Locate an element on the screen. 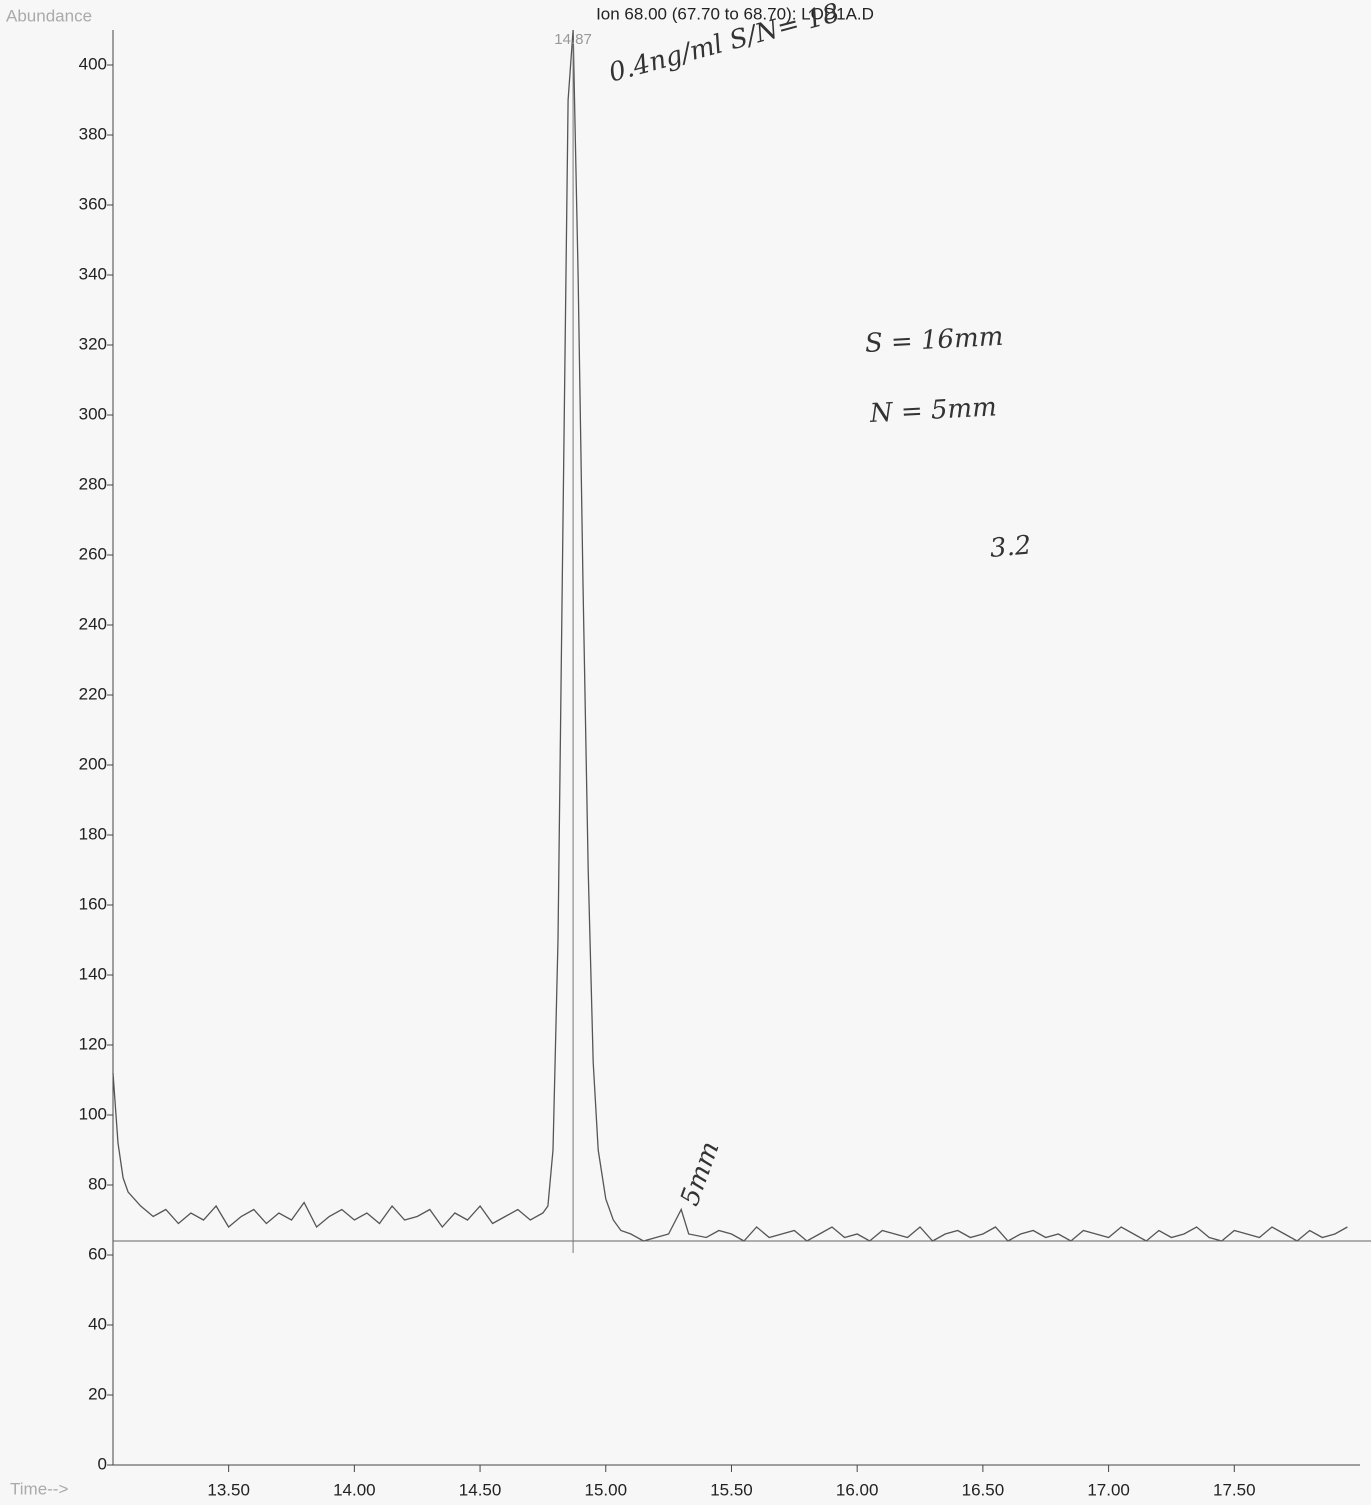 Image resolution: width=1371 pixels, height=1505 pixels. y-tick-label: 120 is located at coordinates (93, 1043).